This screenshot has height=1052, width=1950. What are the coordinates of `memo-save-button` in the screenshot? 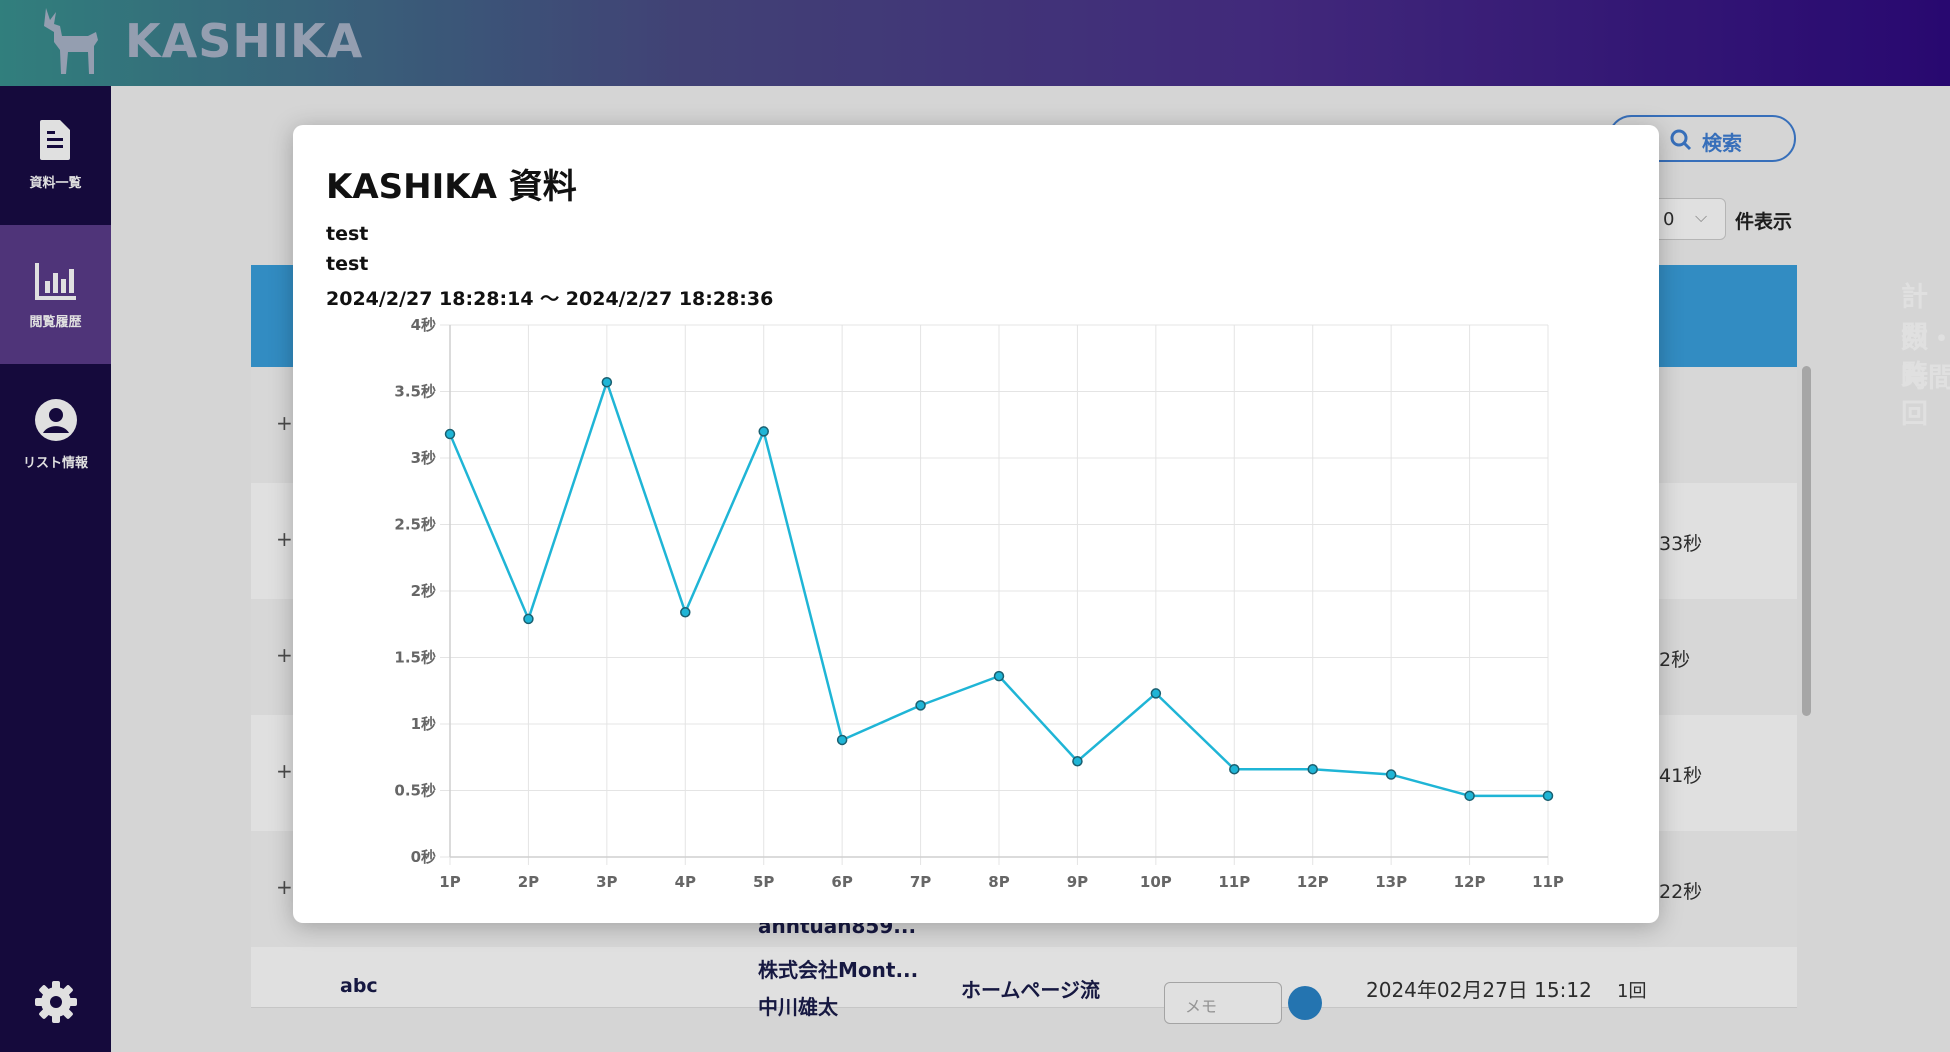 It's located at (1305, 1003).